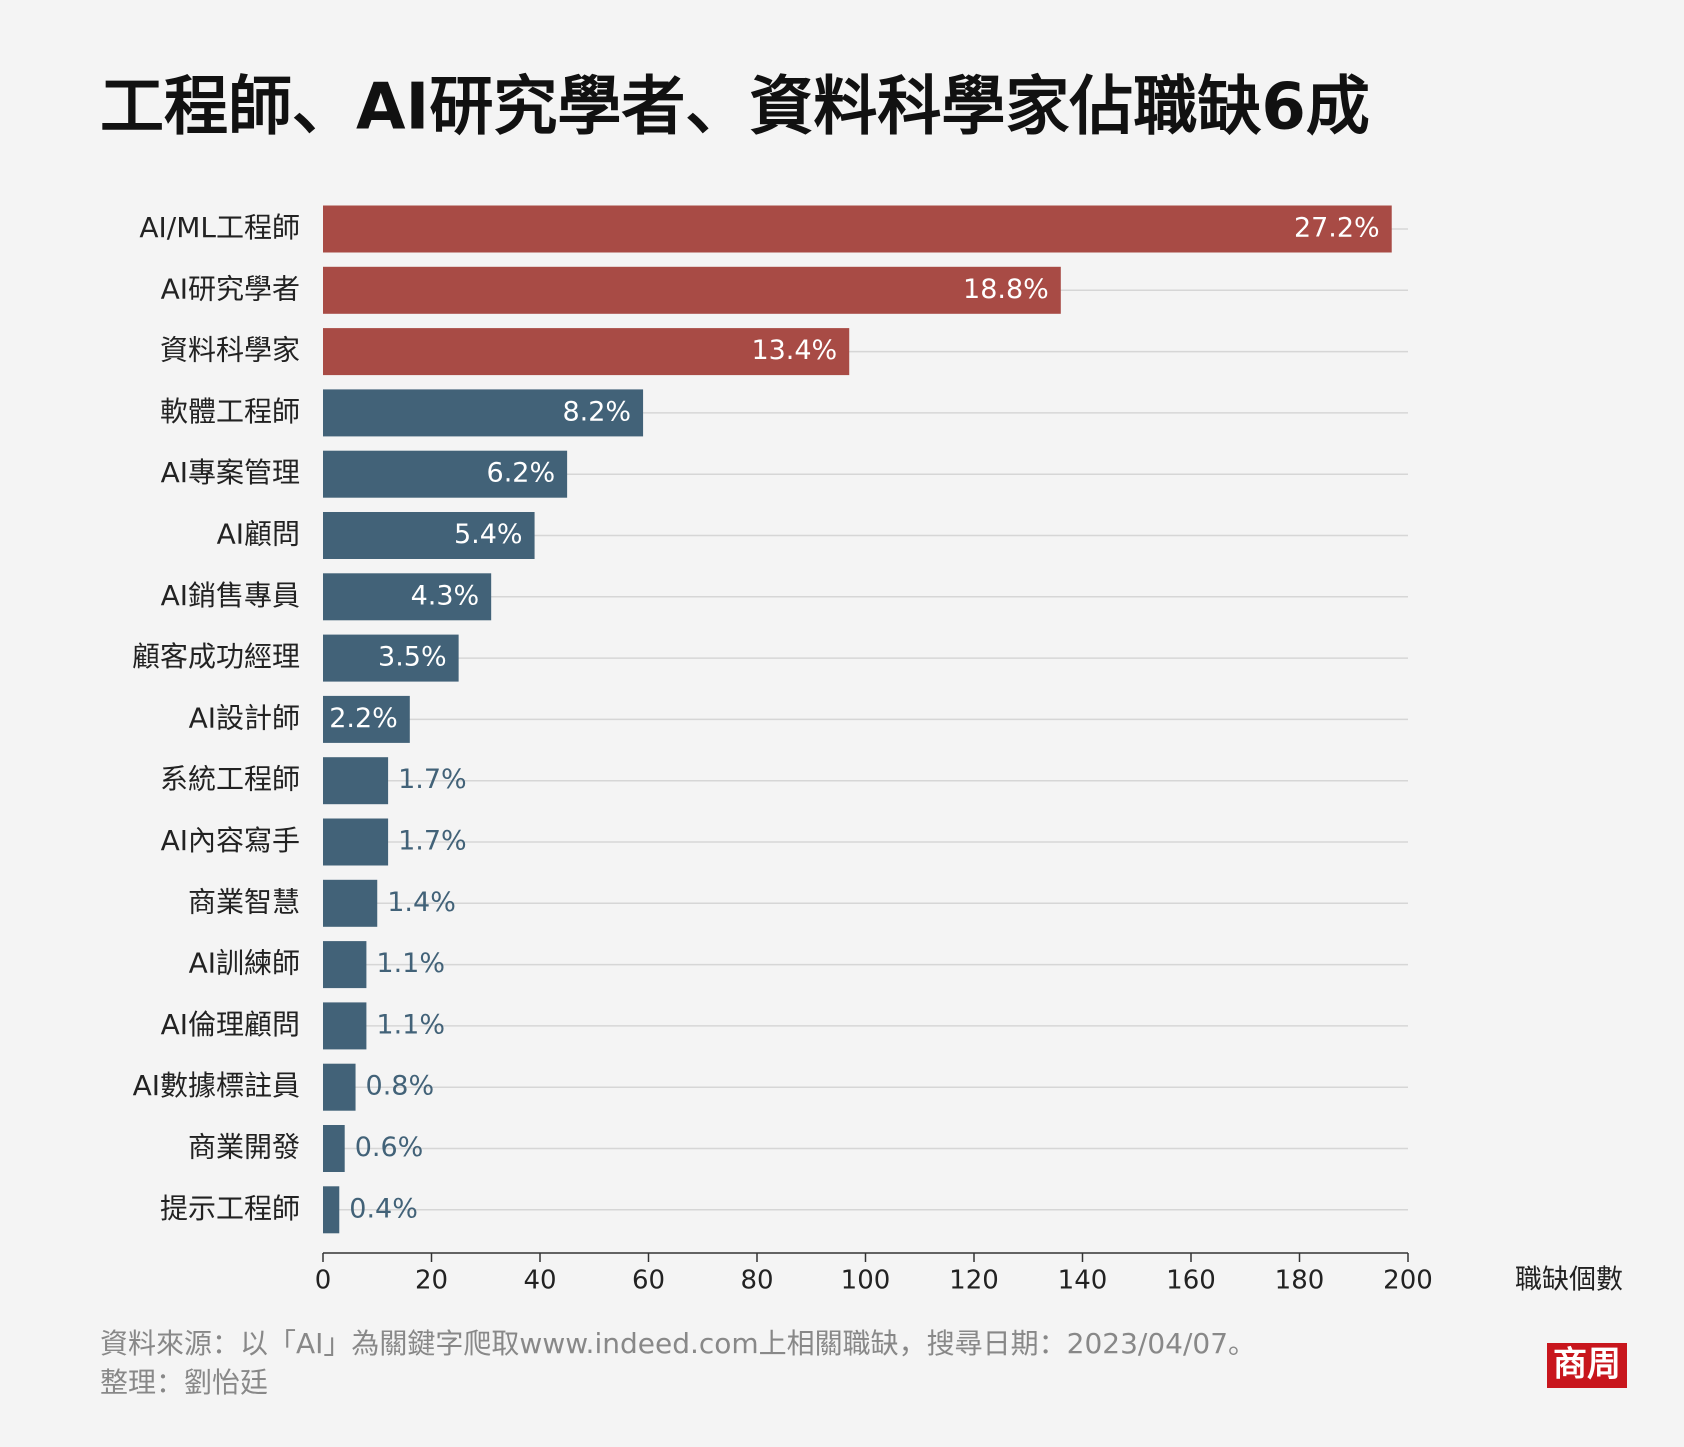  What do you see at coordinates (219, 227) in the screenshot?
I see `y-tick-label: AI/ML工程師` at bounding box center [219, 227].